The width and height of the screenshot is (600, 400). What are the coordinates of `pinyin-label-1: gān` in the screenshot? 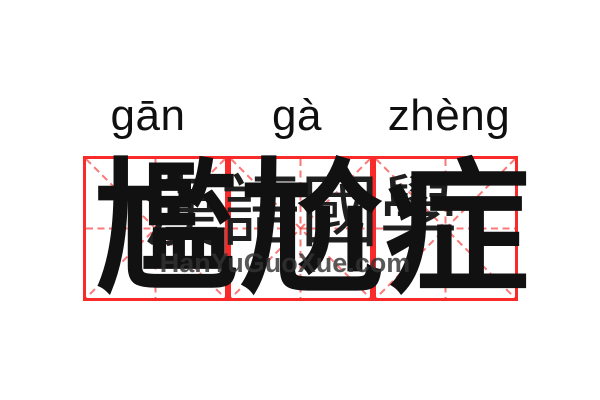 It's located at (148, 115).